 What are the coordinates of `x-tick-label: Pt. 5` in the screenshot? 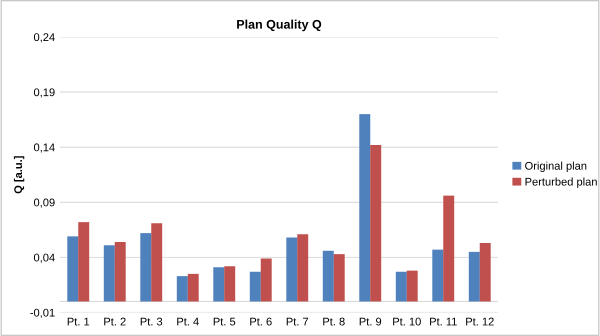 It's located at (225, 322).